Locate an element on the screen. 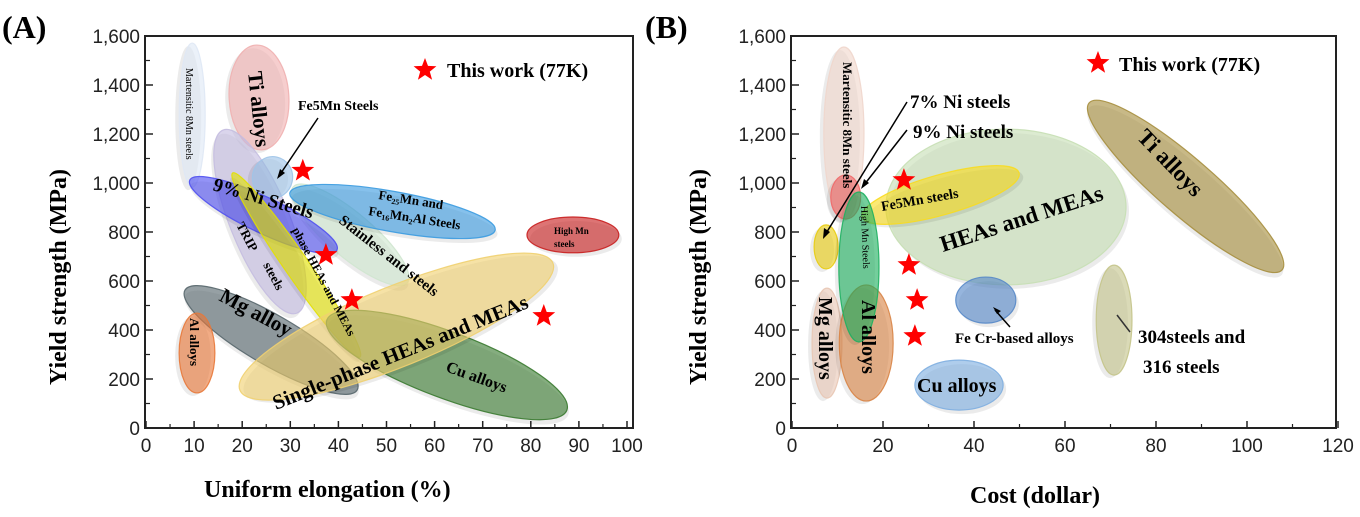 The width and height of the screenshot is (1360, 517). region-single-phase-heas-and-meas is located at coordinates (398, 327).